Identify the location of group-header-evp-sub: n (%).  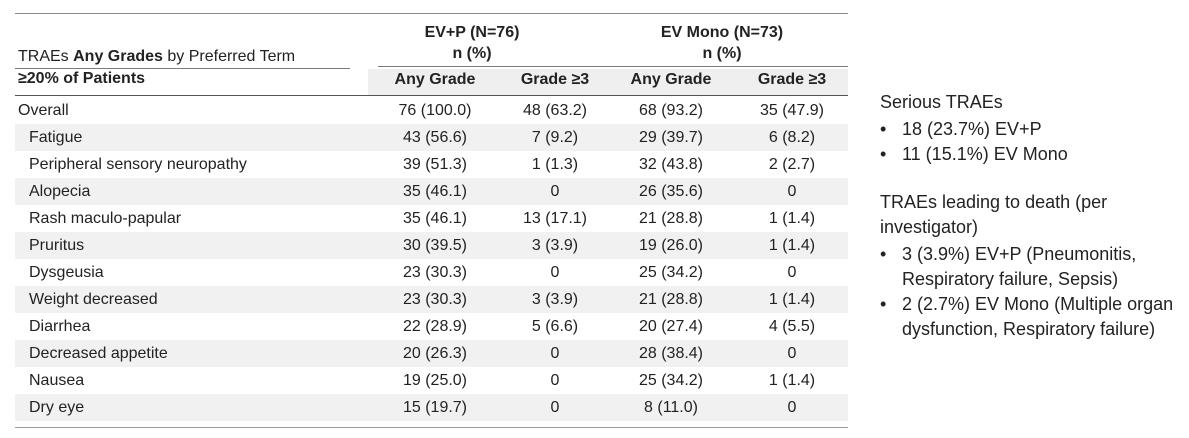
(472, 53).